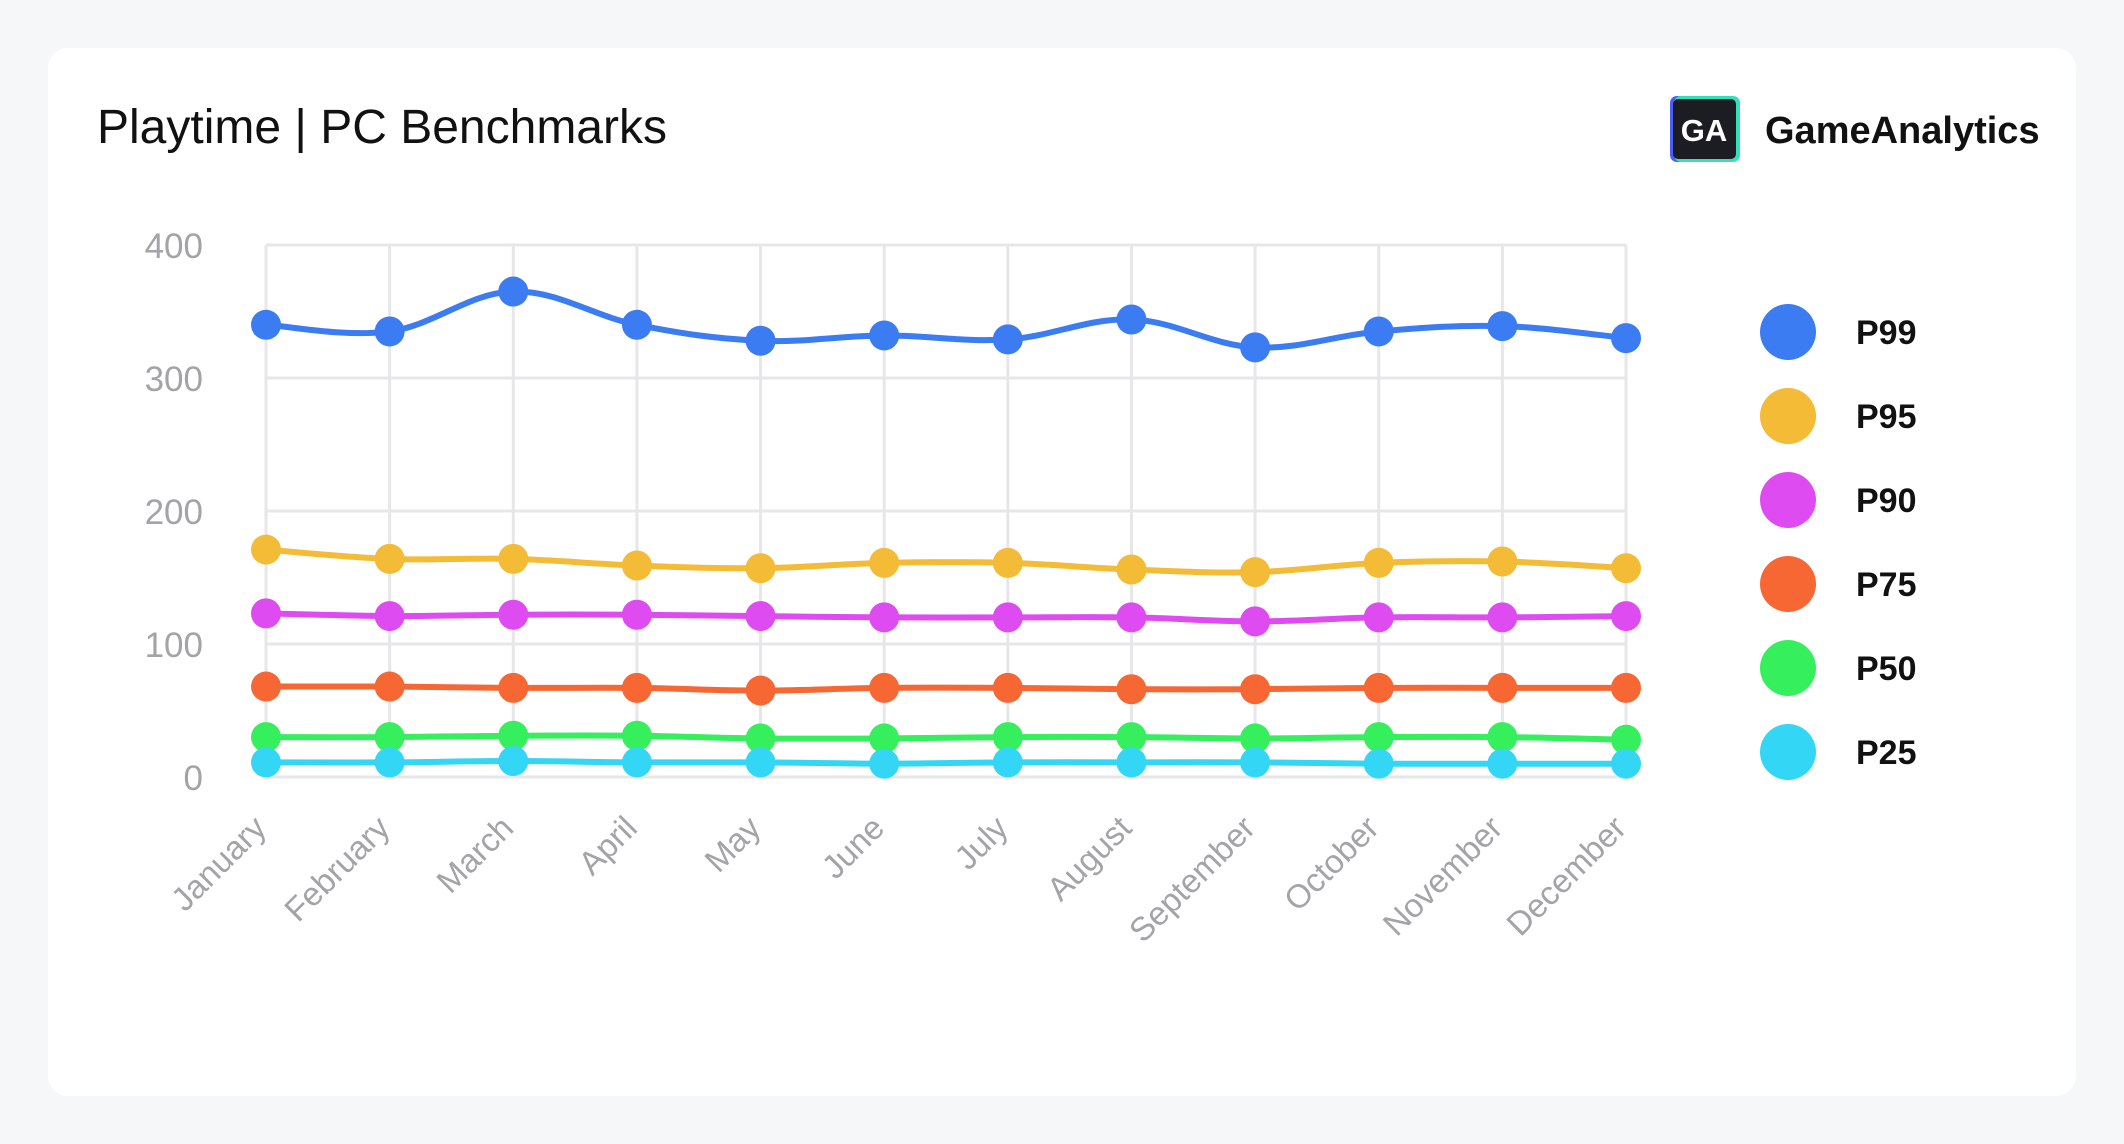  What do you see at coordinates (174, 246) in the screenshot?
I see `y-tick-label: 400` at bounding box center [174, 246].